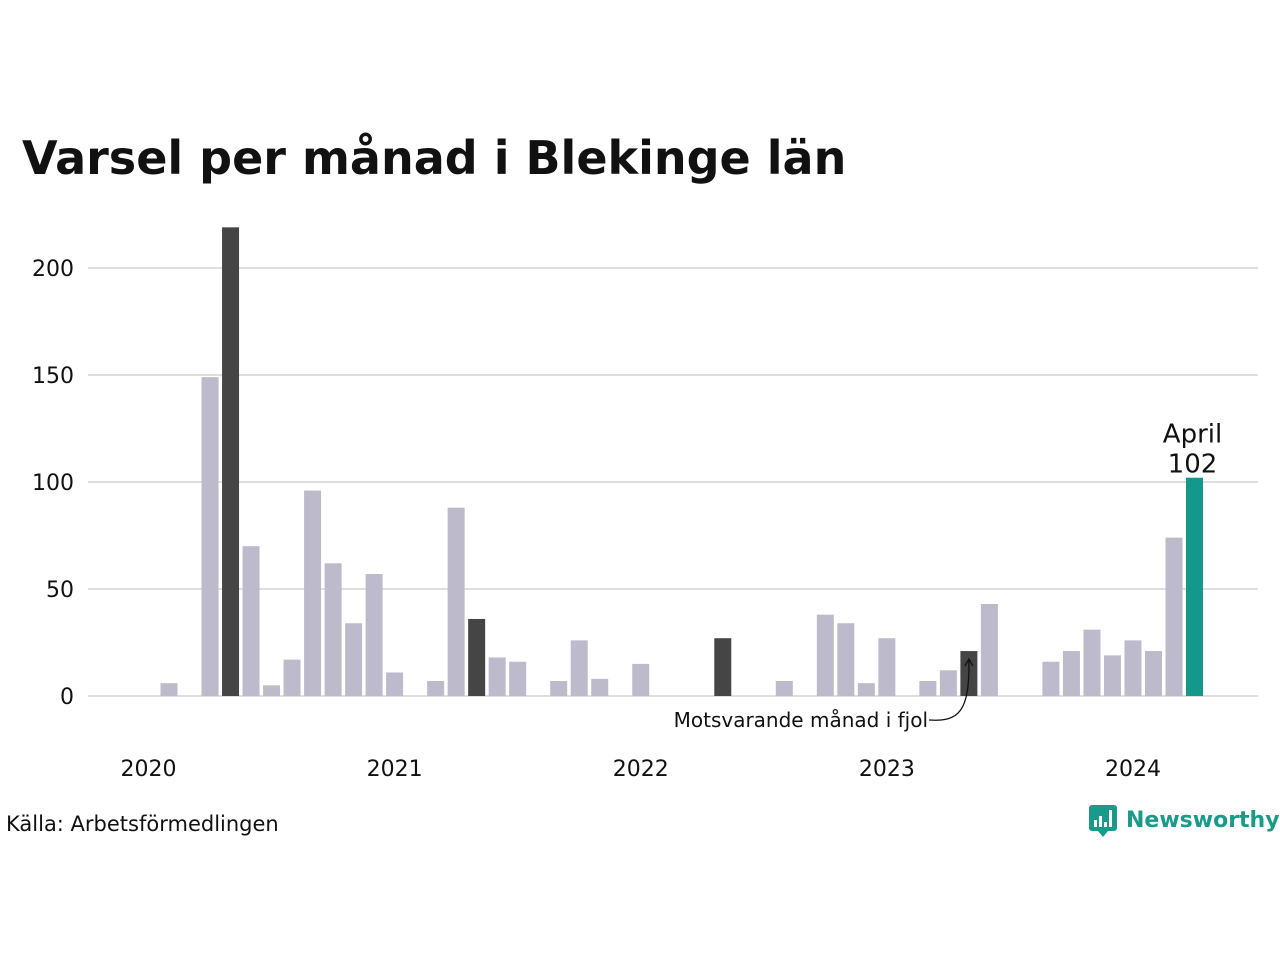  I want to click on x-tick-label: 2020, so click(149, 769).